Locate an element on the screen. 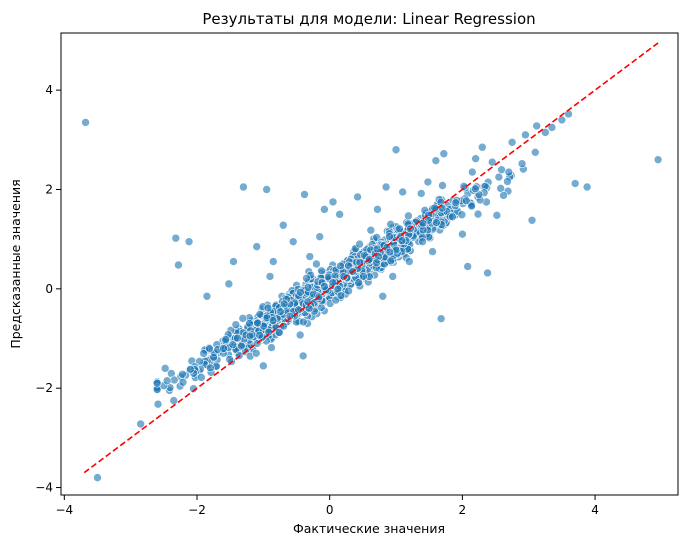  x-tick-label: 0 is located at coordinates (330, 510).